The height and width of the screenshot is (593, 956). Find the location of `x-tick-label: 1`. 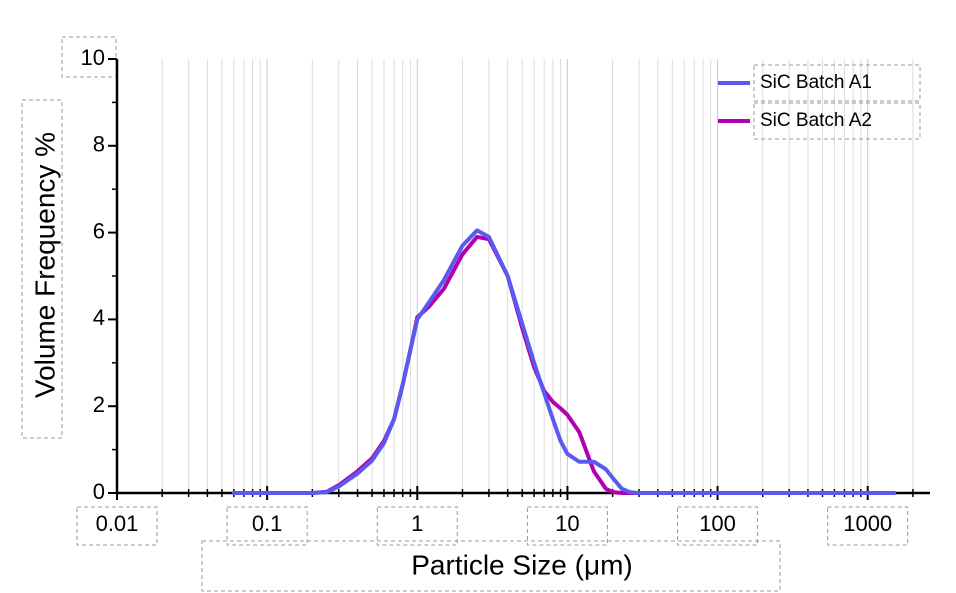

x-tick-label: 1 is located at coordinates (417, 523).